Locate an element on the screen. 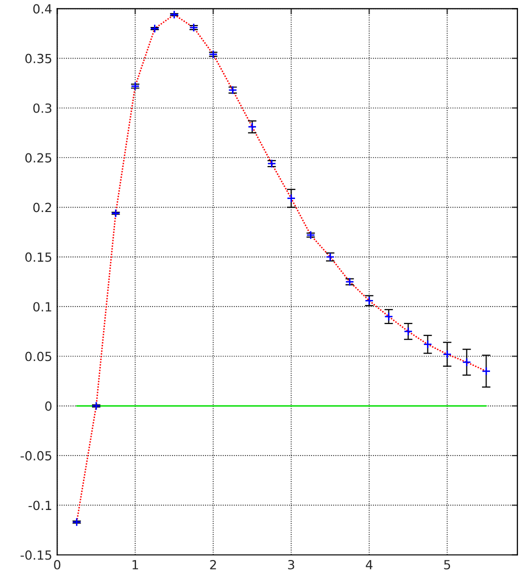  y-tick-label: 0 is located at coordinates (48, 406).